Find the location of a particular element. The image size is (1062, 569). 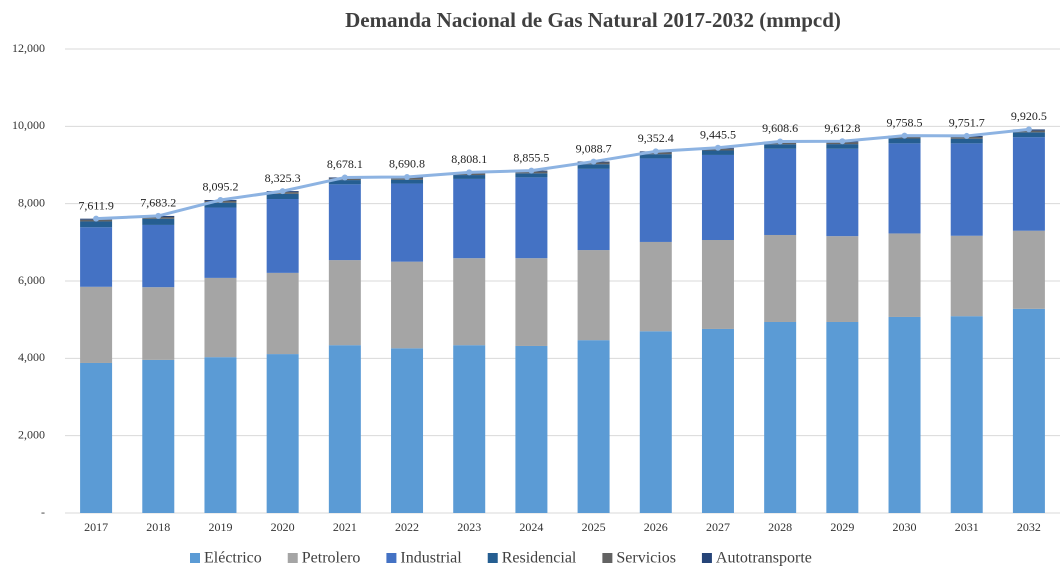

x-tick-label: 2025 is located at coordinates (594, 527).